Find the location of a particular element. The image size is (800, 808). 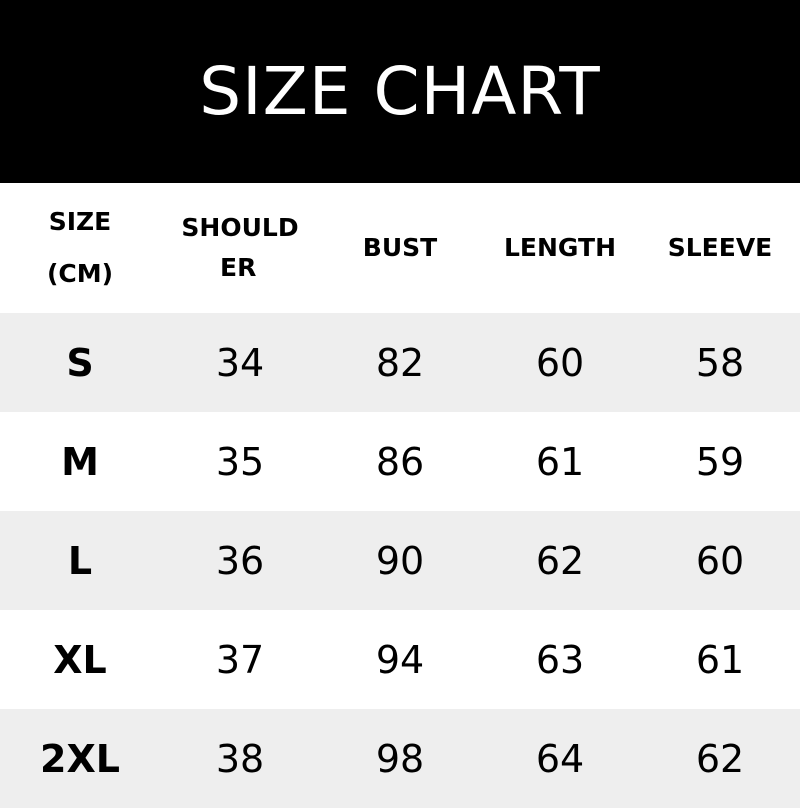

cell-sleeve: 60 is located at coordinates (720, 560).